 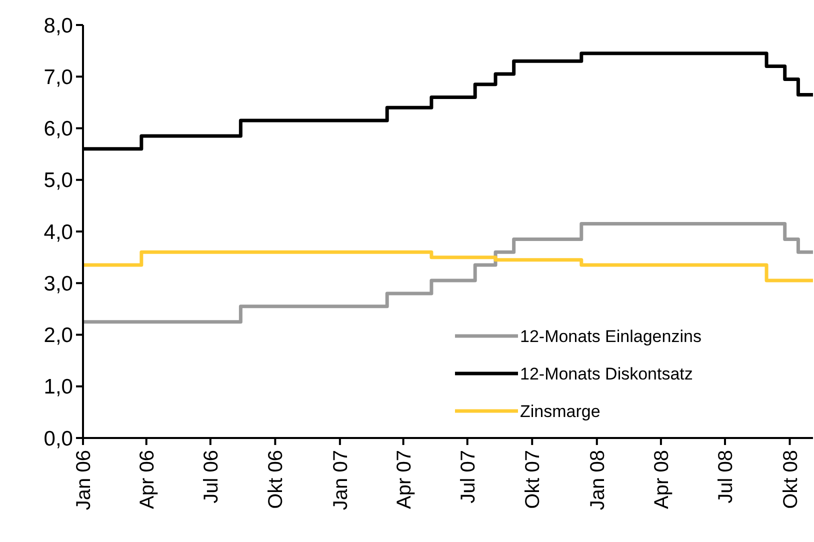 What do you see at coordinates (58, 180) in the screenshot?
I see `y-tick-label: 5,0` at bounding box center [58, 180].